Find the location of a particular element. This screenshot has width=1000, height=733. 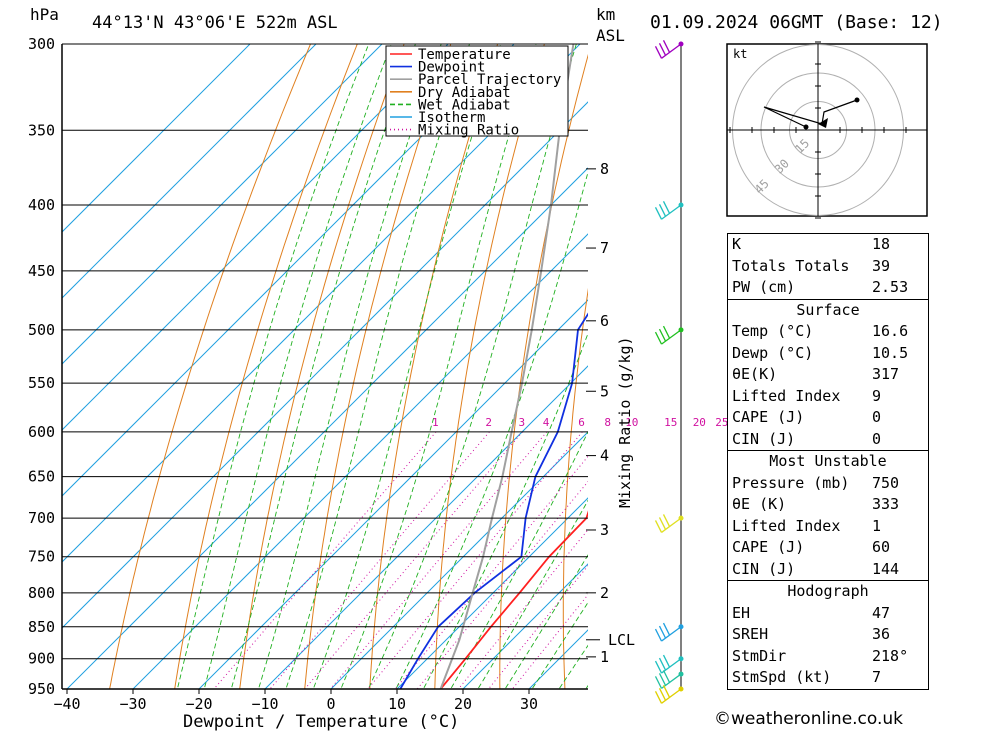

wet-adiabat-line is located at coordinates (491, 429).